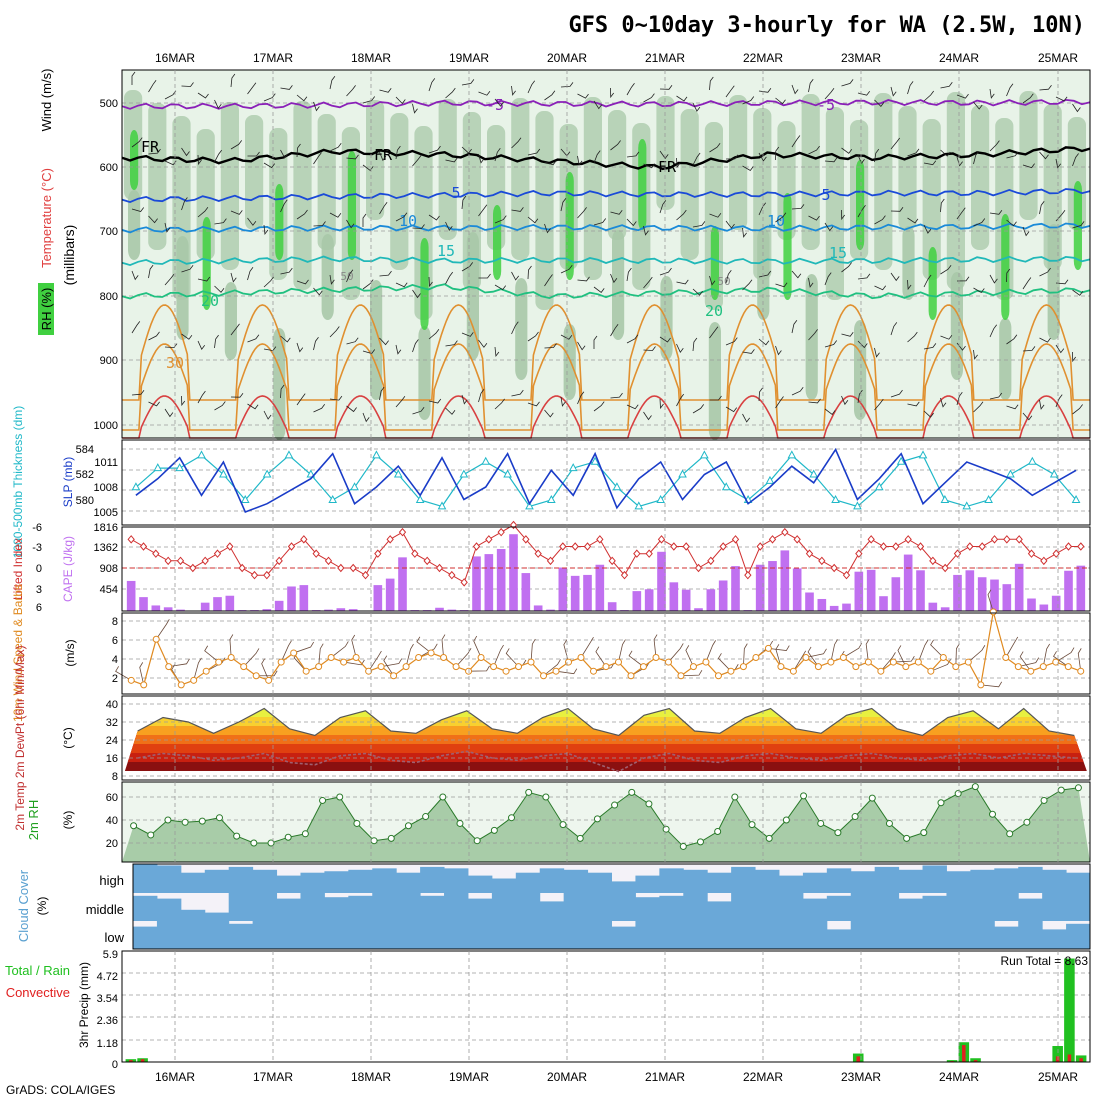 The width and height of the screenshot is (1100, 1100). I want to click on rh-shading-green, so click(860, 205).